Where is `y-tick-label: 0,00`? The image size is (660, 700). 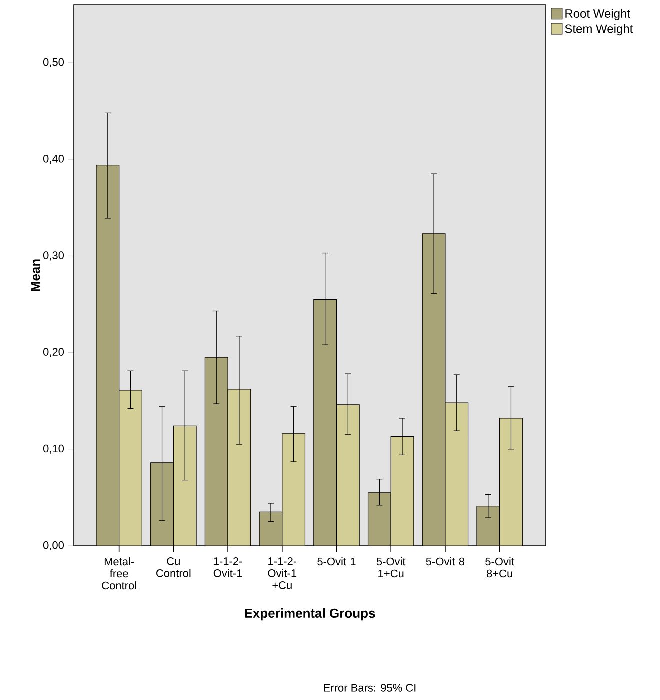
y-tick-label: 0,00 is located at coordinates (53, 546).